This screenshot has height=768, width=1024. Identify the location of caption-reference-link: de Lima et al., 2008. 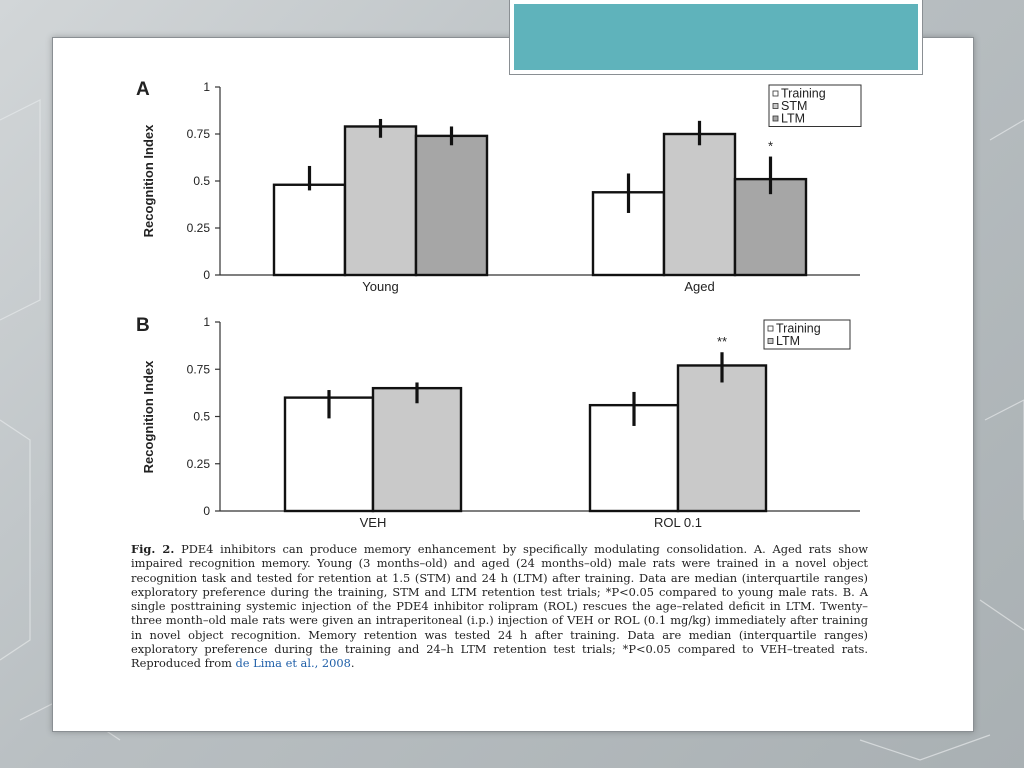
(293, 663).